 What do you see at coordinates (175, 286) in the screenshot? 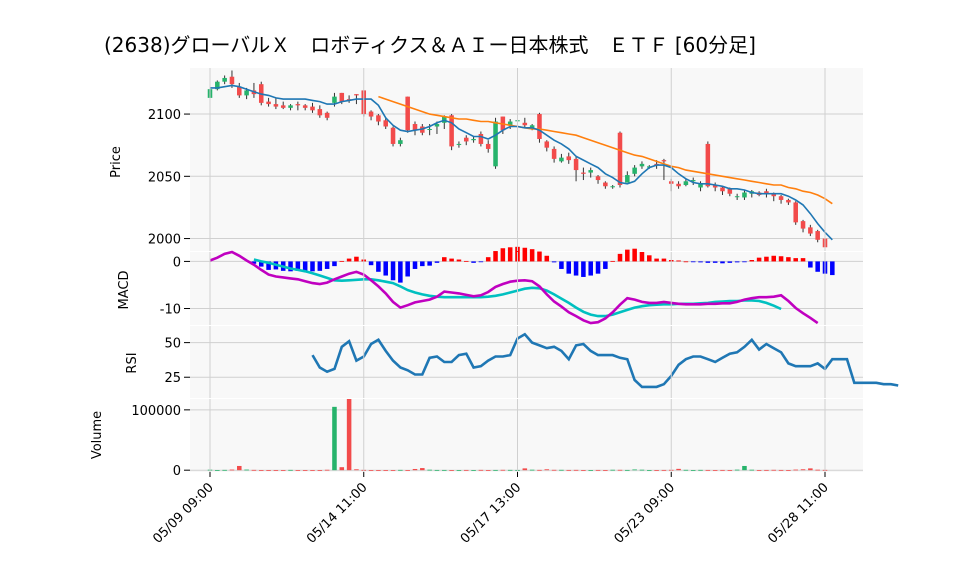
I see `macd-y-ticks: 0 -10` at bounding box center [175, 286].